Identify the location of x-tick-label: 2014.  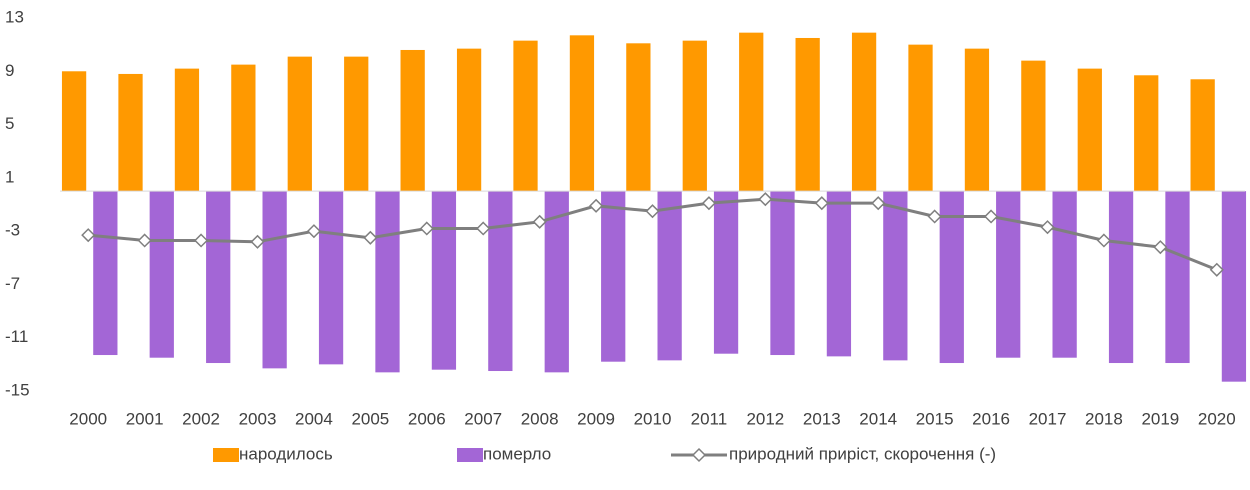
(878, 418).